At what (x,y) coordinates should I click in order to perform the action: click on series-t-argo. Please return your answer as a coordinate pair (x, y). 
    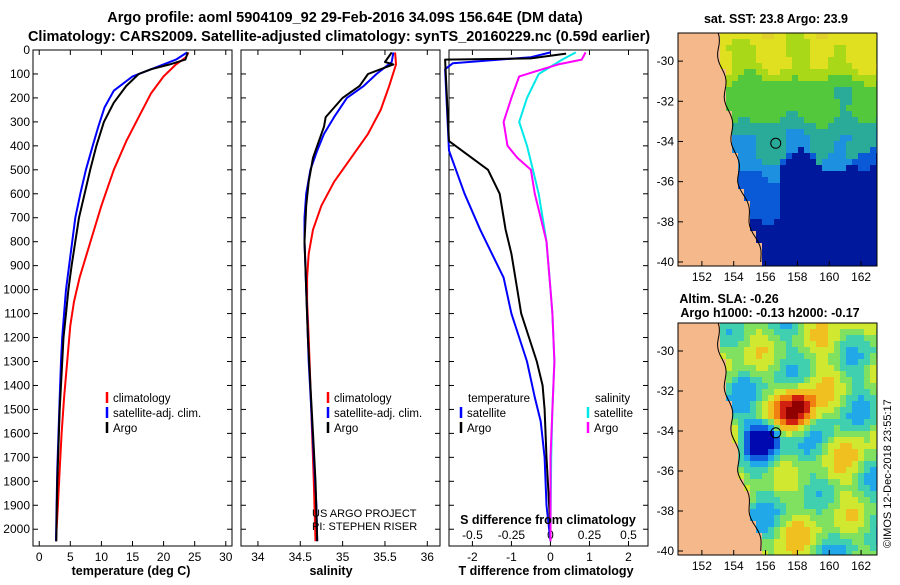
    Looking at the image, I should click on (505, 297).